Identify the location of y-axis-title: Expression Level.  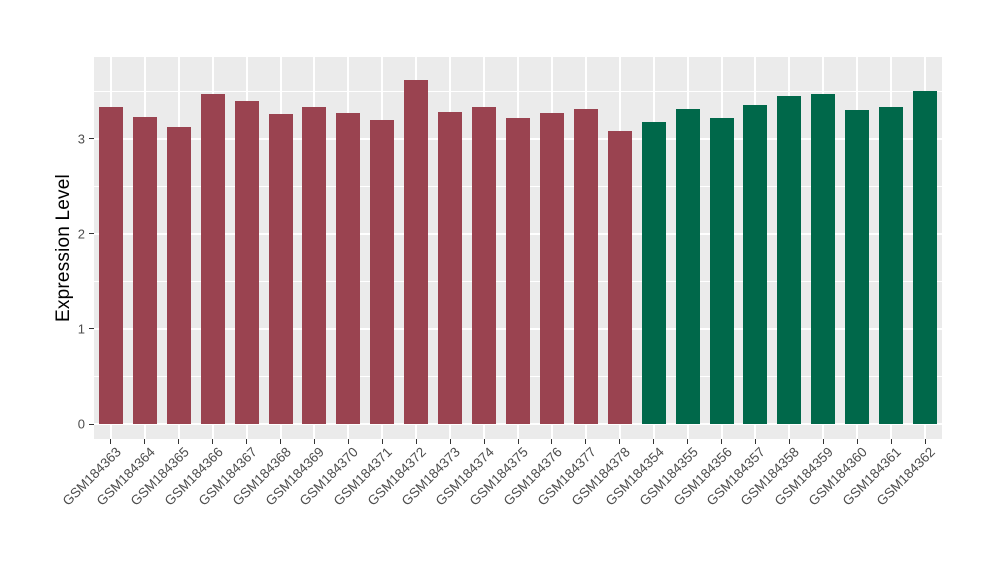
(63, 248).